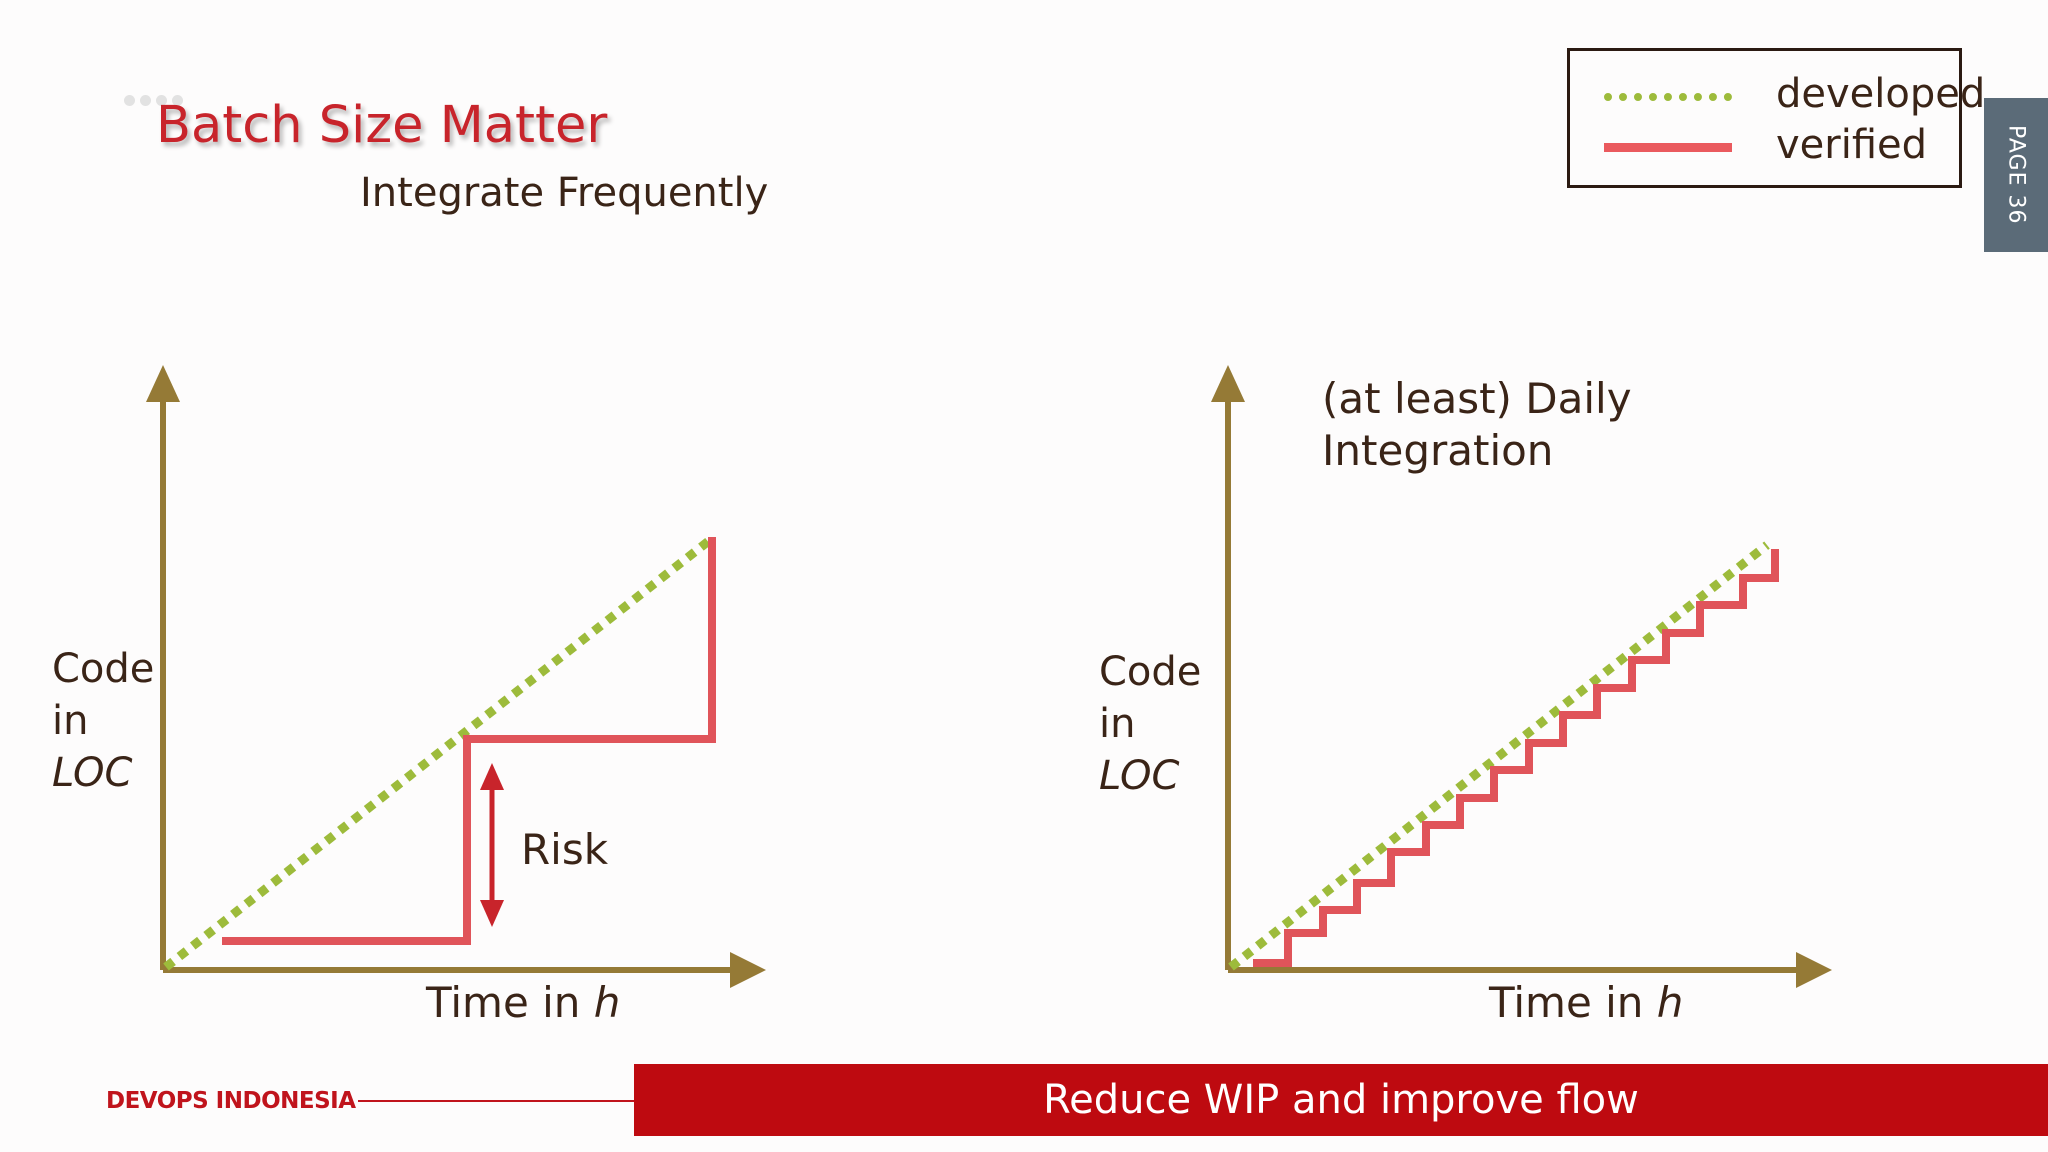 The height and width of the screenshot is (1152, 2048). I want to click on left-x-axis-arrowhead, so click(748, 970).